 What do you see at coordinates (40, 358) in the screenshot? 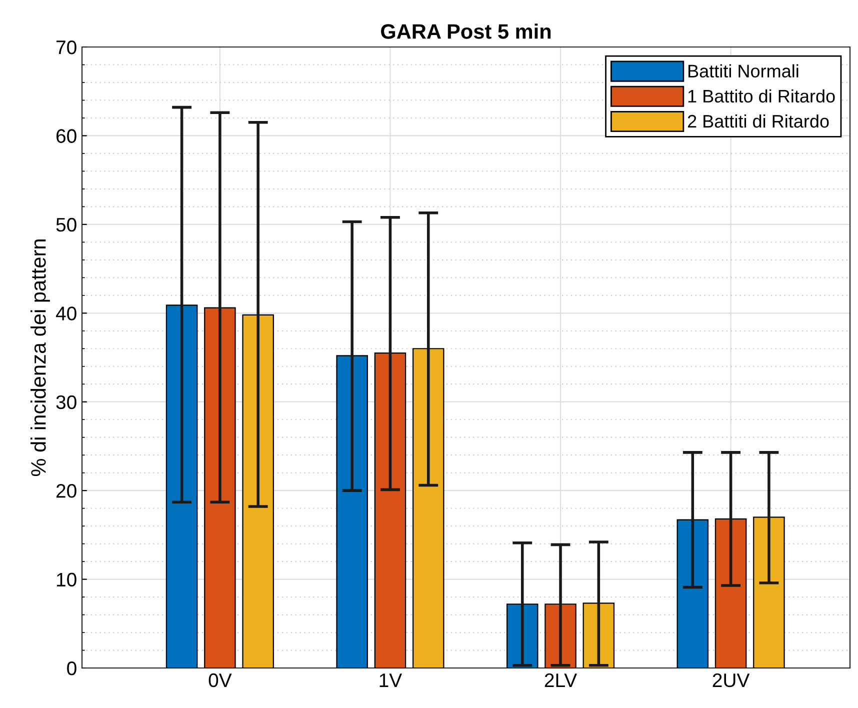
I see `y-axis-title: % di incidenza dei pattern` at bounding box center [40, 358].